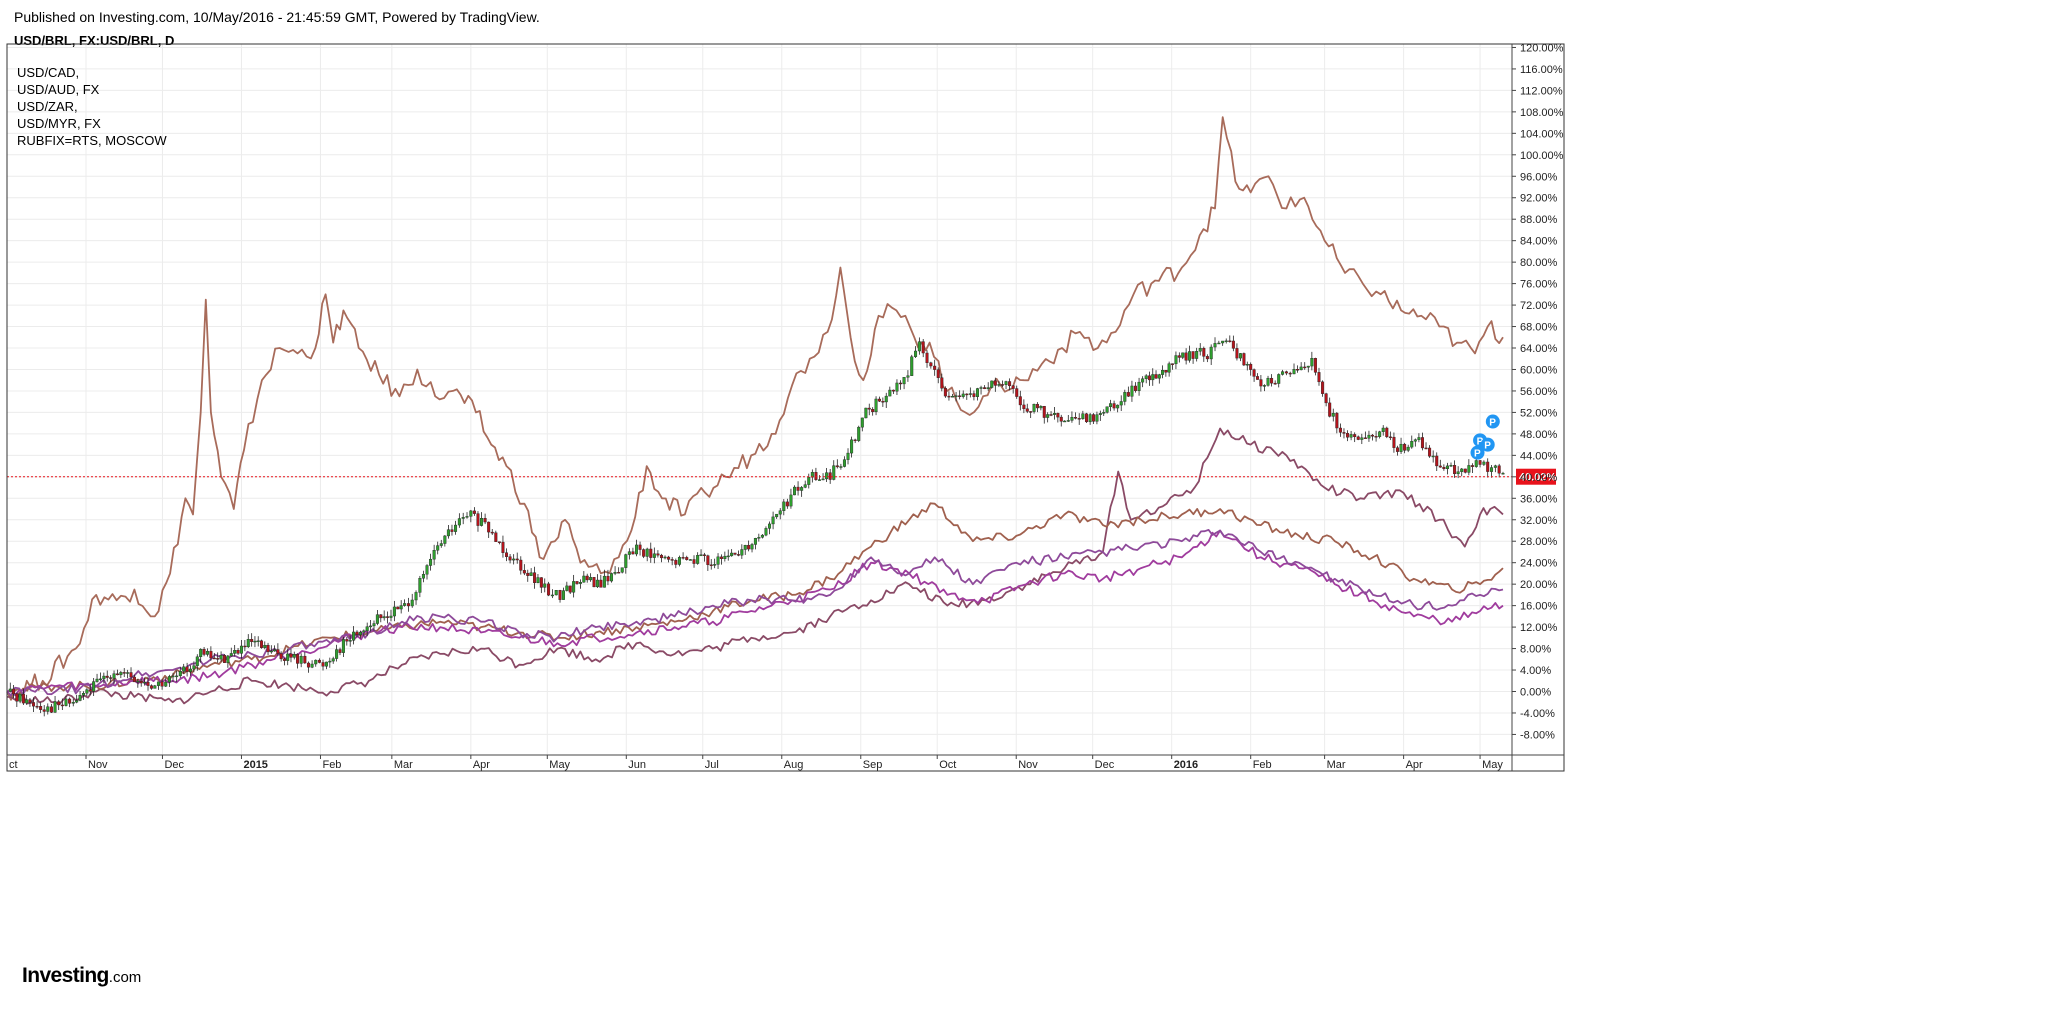  I want to click on y-tick-label: 4.00%, so click(1535, 671).